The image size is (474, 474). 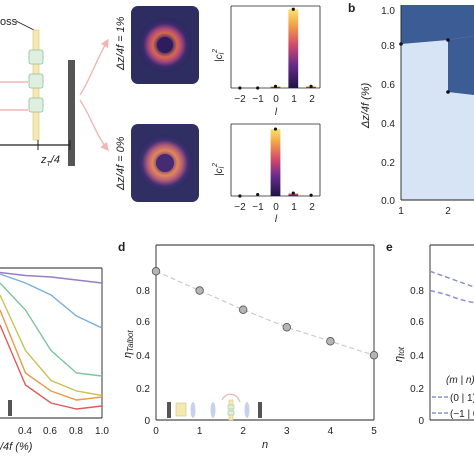 What do you see at coordinates (258, 207) in the screenshot?
I see `bar-bottom-tick-1: −1` at bounding box center [258, 207].